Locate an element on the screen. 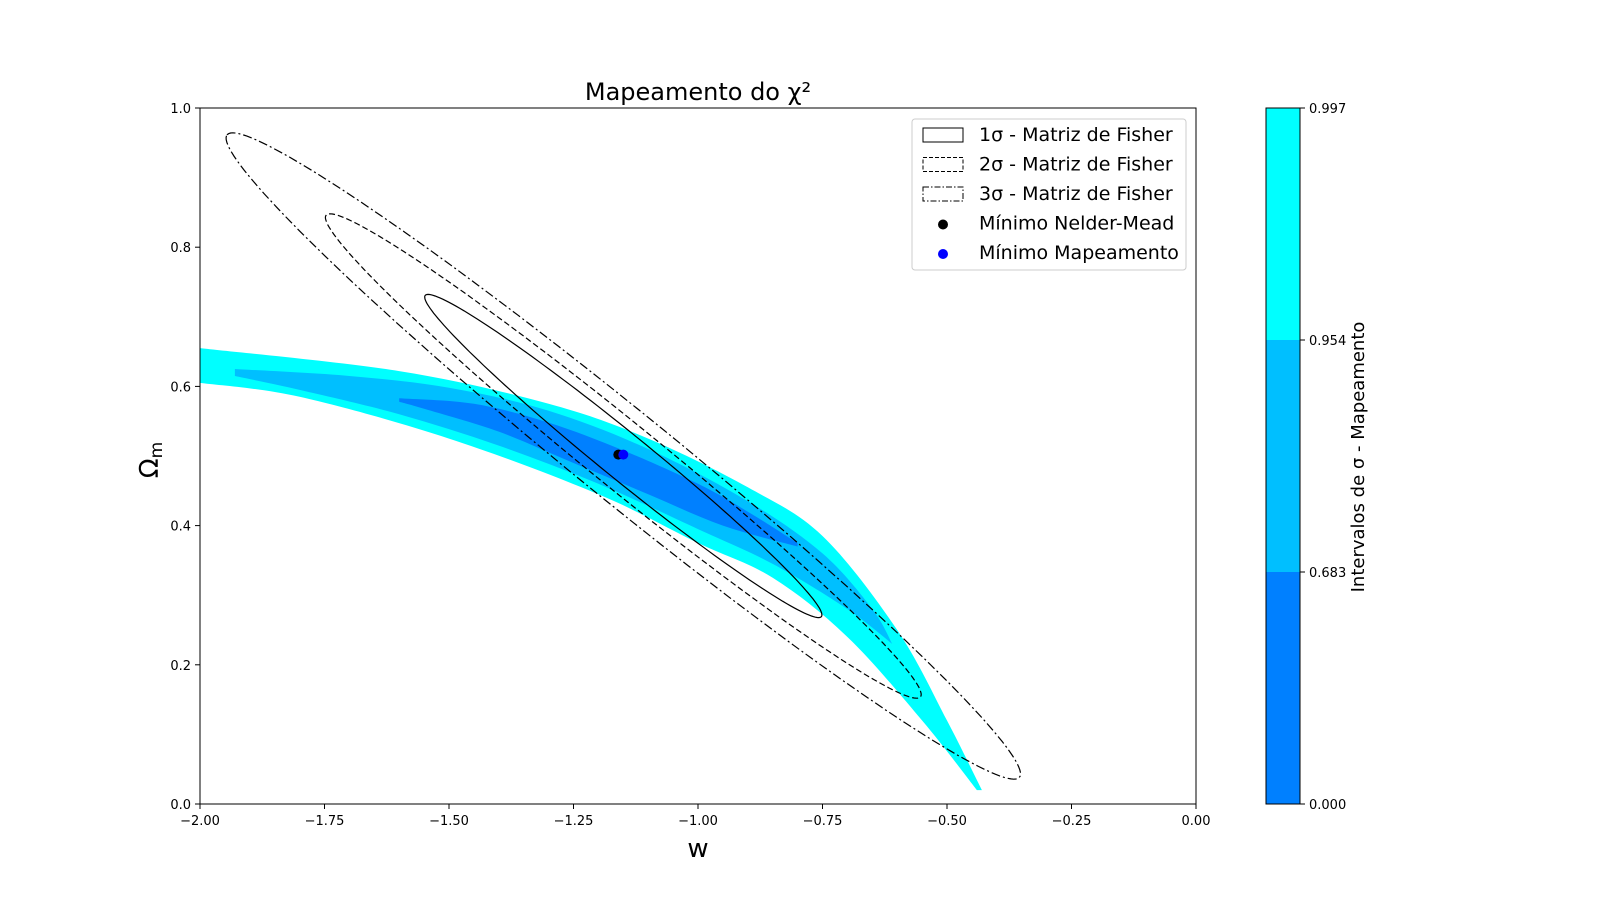 This screenshot has width=1600, height=900. y-tick-label: 1.0 is located at coordinates (180, 109).